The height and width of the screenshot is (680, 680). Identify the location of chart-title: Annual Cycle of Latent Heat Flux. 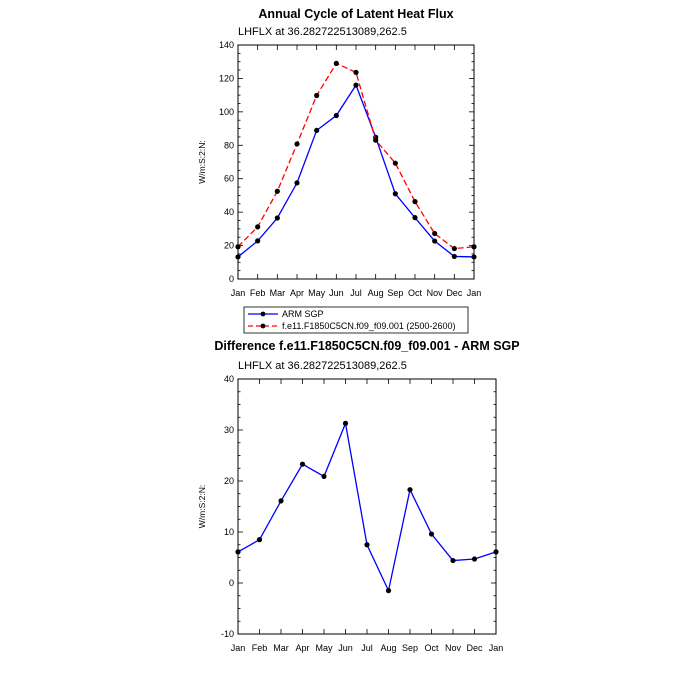
(355, 14).